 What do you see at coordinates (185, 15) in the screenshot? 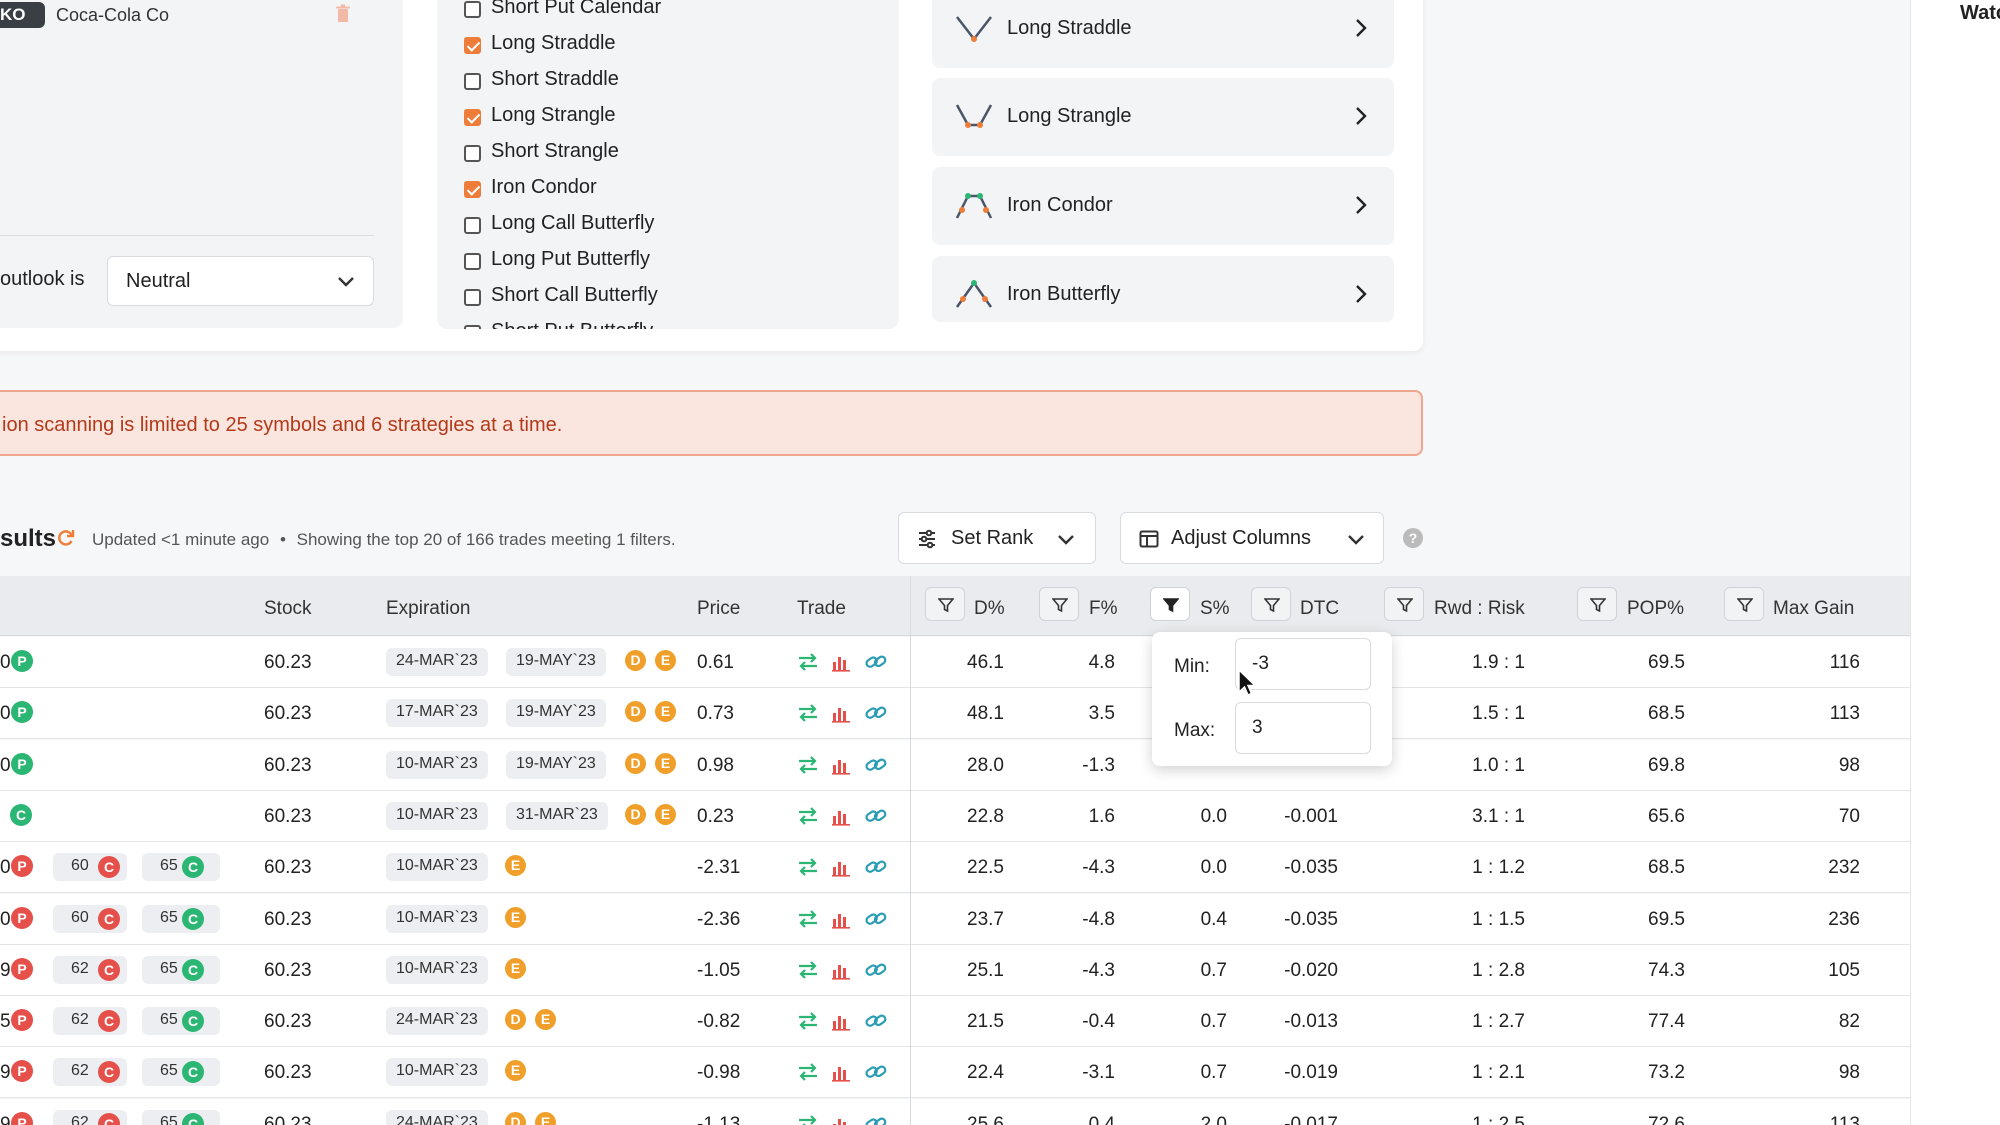
I see `symbol-row: KO Coca-Cola Co` at bounding box center [185, 15].